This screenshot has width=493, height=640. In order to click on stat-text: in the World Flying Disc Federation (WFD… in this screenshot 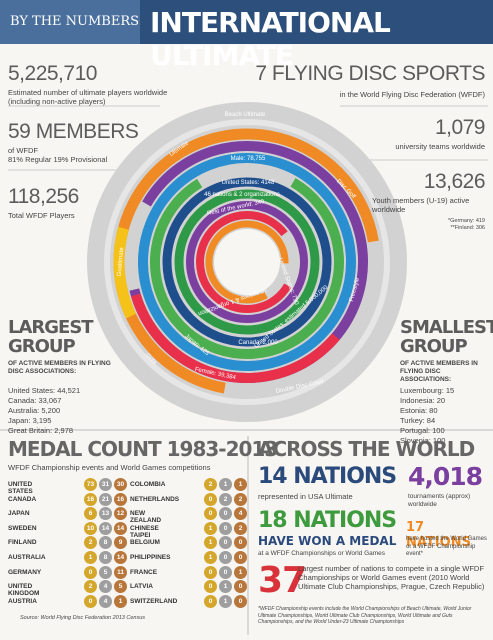, I will do `click(412, 94)`.